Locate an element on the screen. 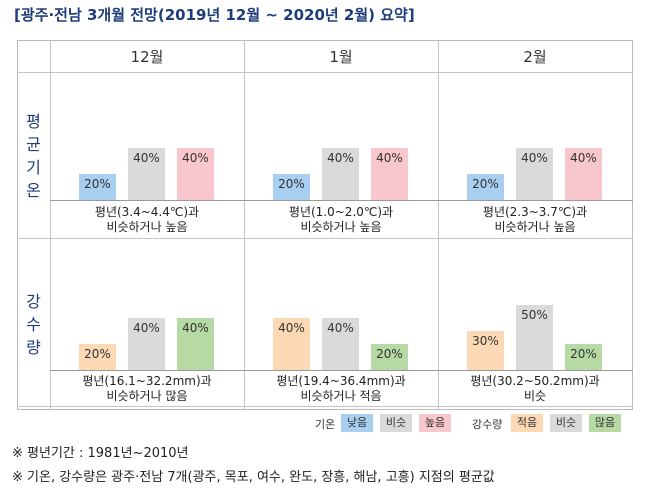 The image size is (650, 488). legend-precip-low: 적음 is located at coordinates (527, 423).